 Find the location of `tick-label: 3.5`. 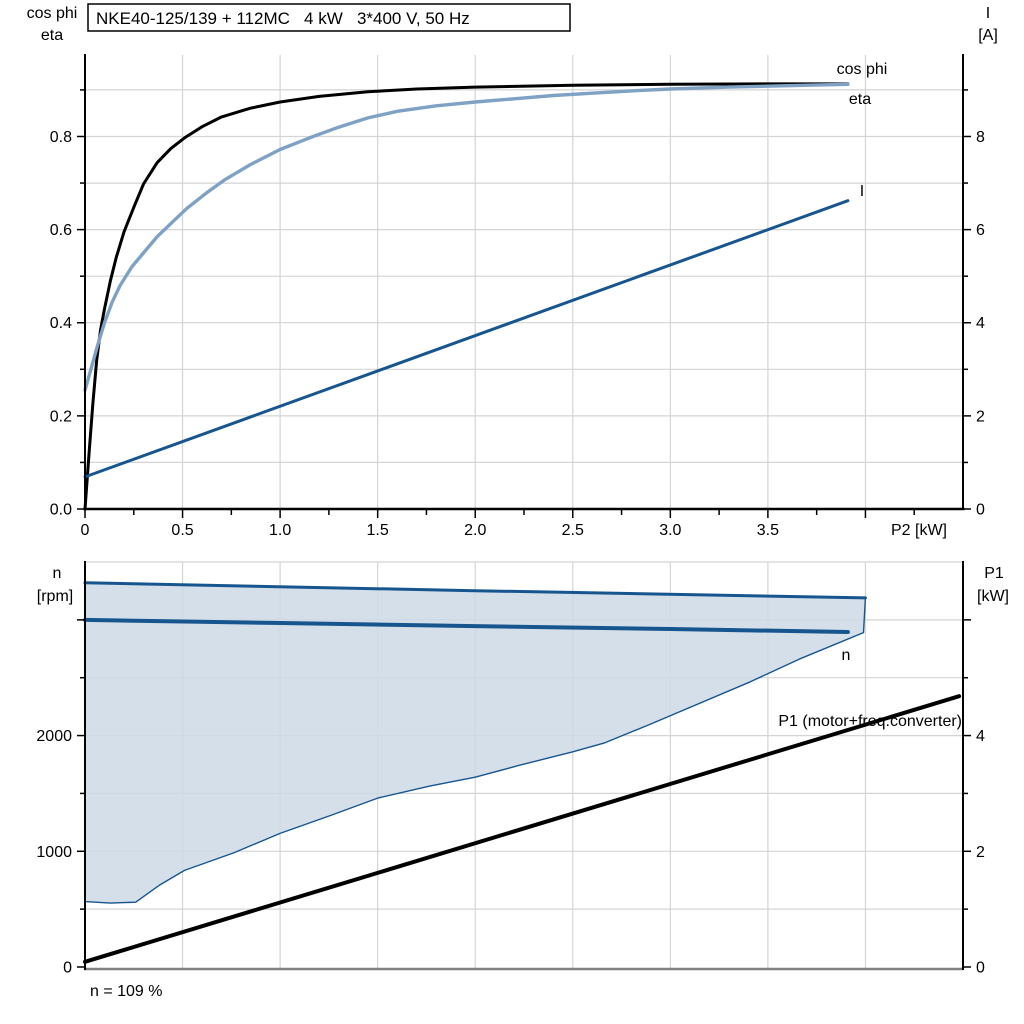

tick-label: 3.5 is located at coordinates (768, 530).